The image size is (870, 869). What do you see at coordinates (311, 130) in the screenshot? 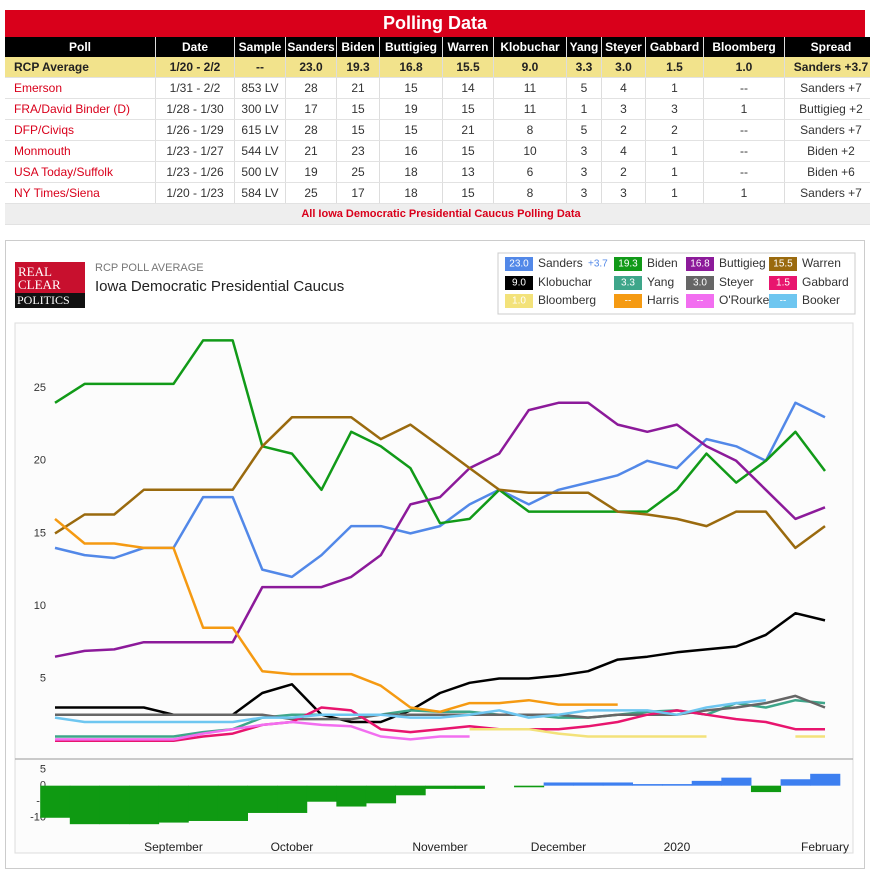
I see `cell: 28` at bounding box center [311, 130].